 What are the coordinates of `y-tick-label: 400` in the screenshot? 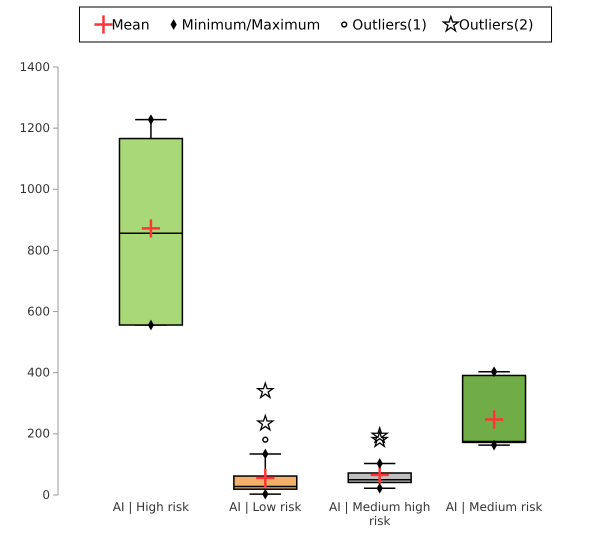 It's located at (38, 373).